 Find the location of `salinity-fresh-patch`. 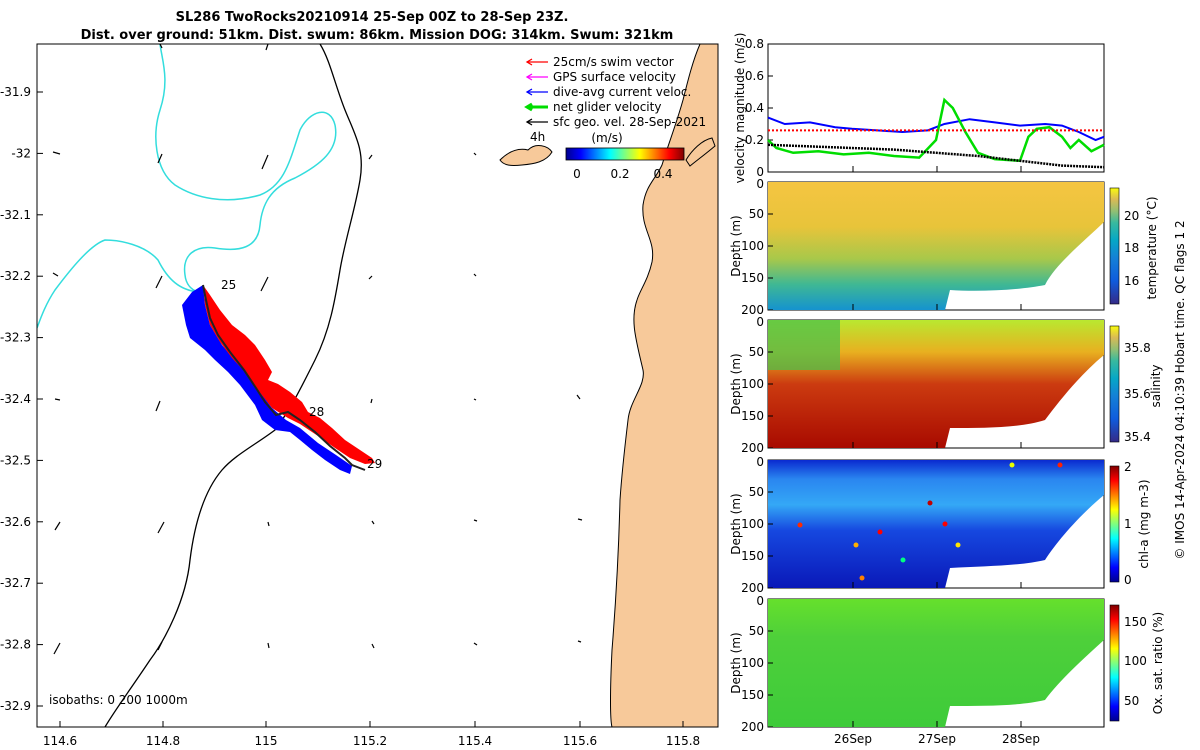

salinity-fresh-patch is located at coordinates (804, 345).